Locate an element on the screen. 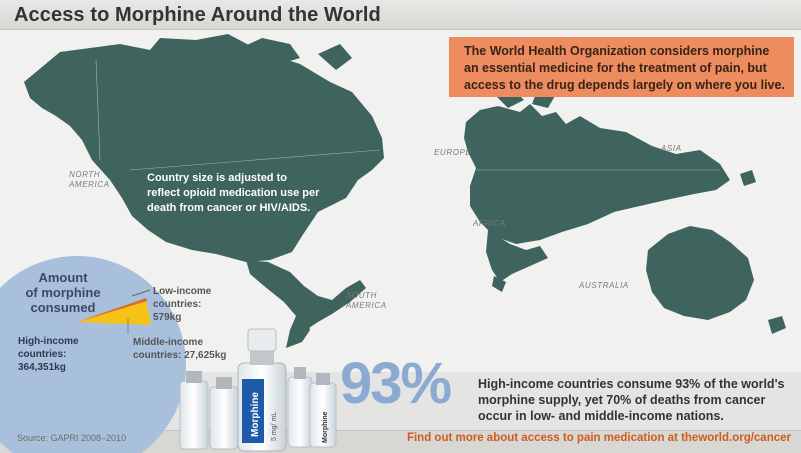 Image resolution: width=801 pixels, height=453 pixels. label-line: countries: 27,625kg is located at coordinates (180, 355).